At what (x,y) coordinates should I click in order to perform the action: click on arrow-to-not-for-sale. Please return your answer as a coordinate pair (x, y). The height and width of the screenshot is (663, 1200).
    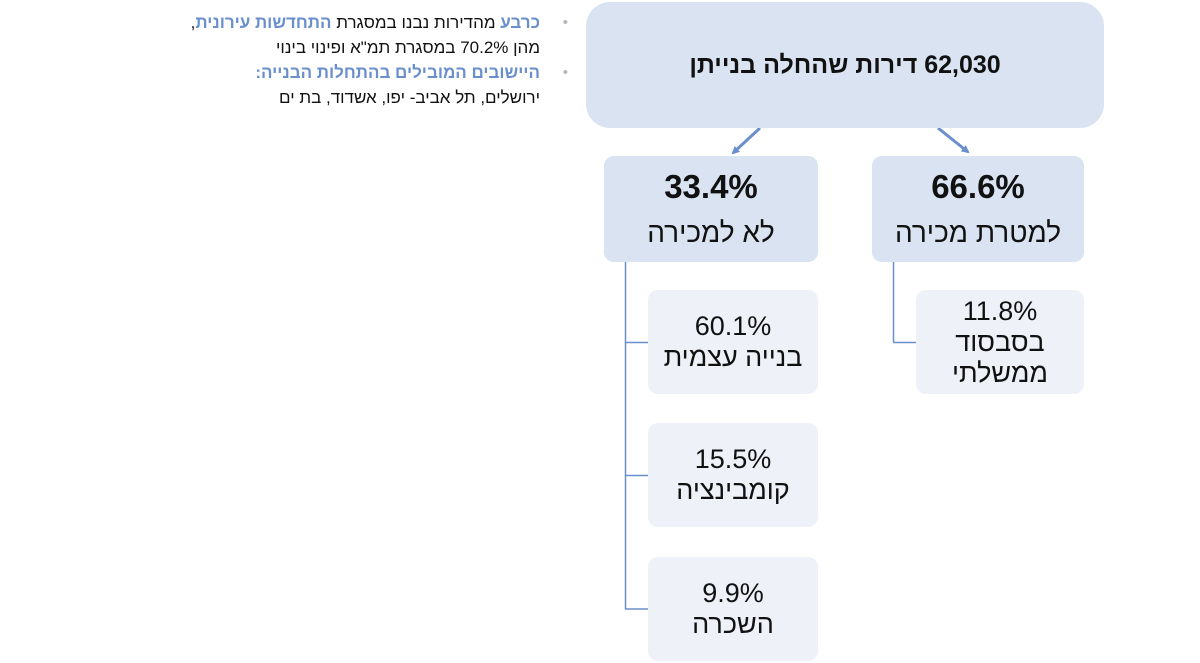
    Looking at the image, I should click on (746, 140).